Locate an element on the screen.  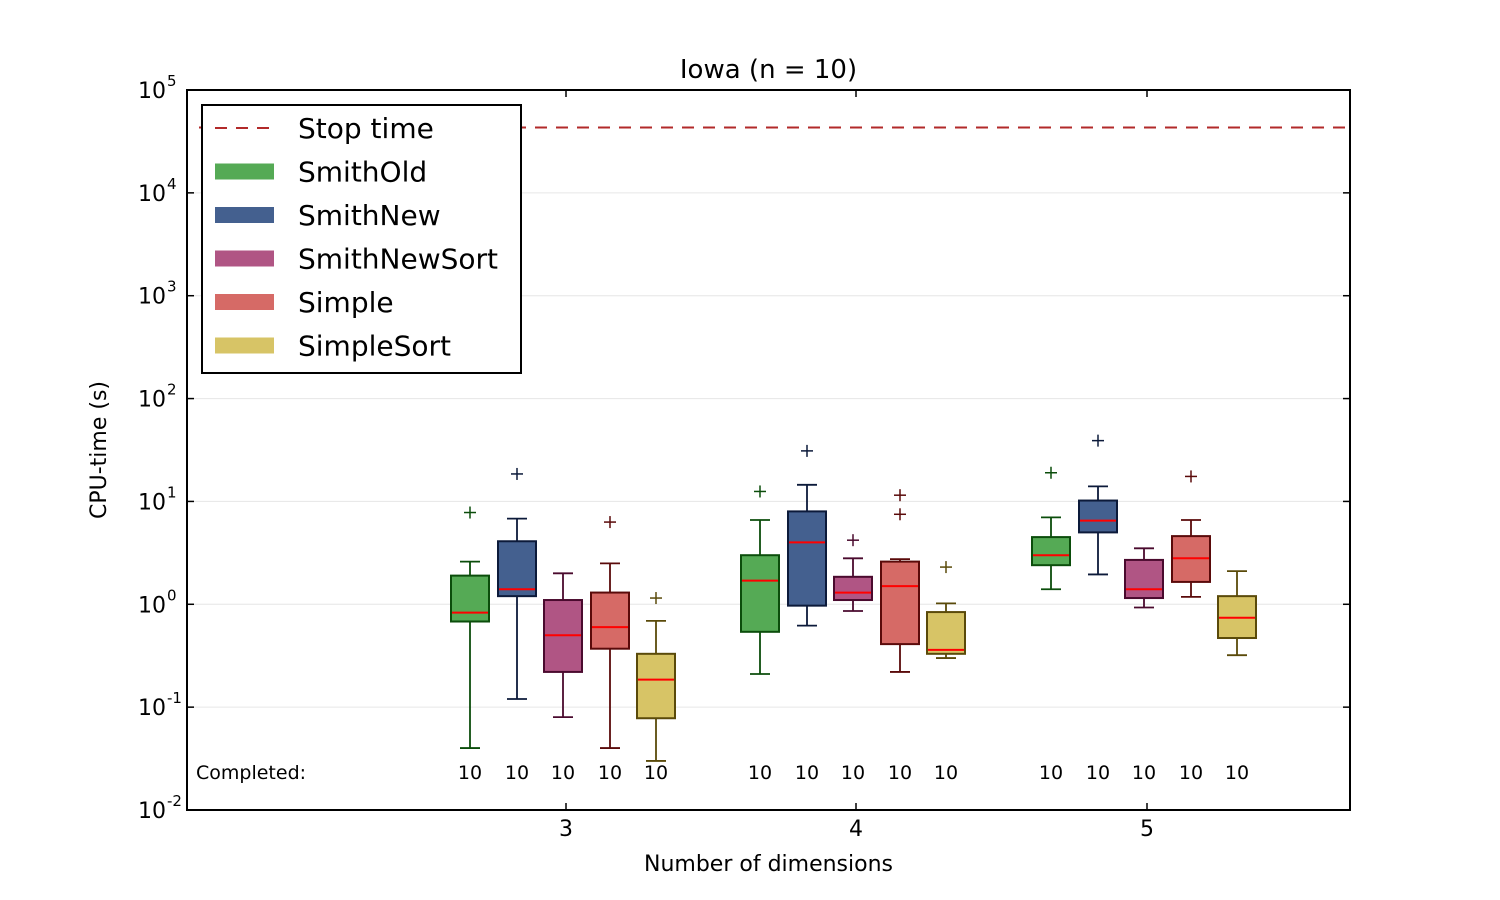
legend-label: Simple is located at coordinates (346, 302).